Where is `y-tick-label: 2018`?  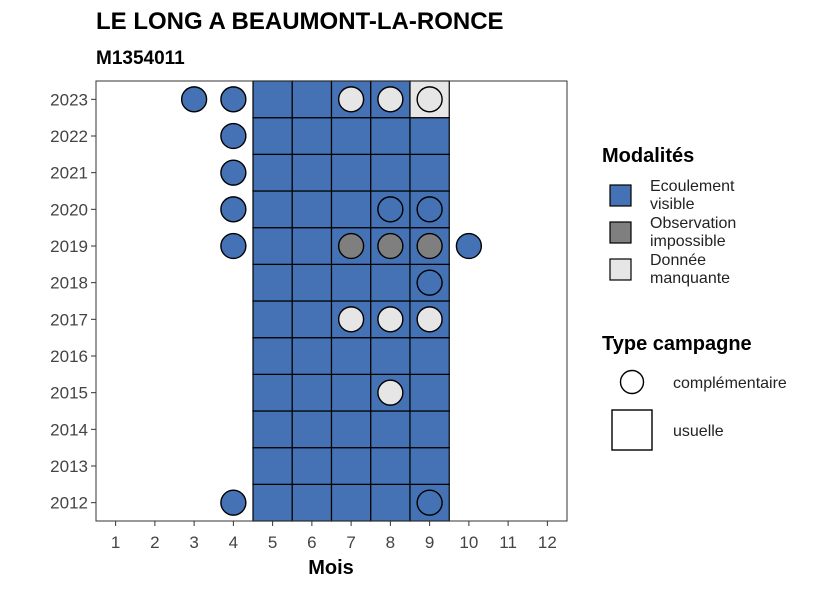 y-tick-label: 2018 is located at coordinates (69, 283).